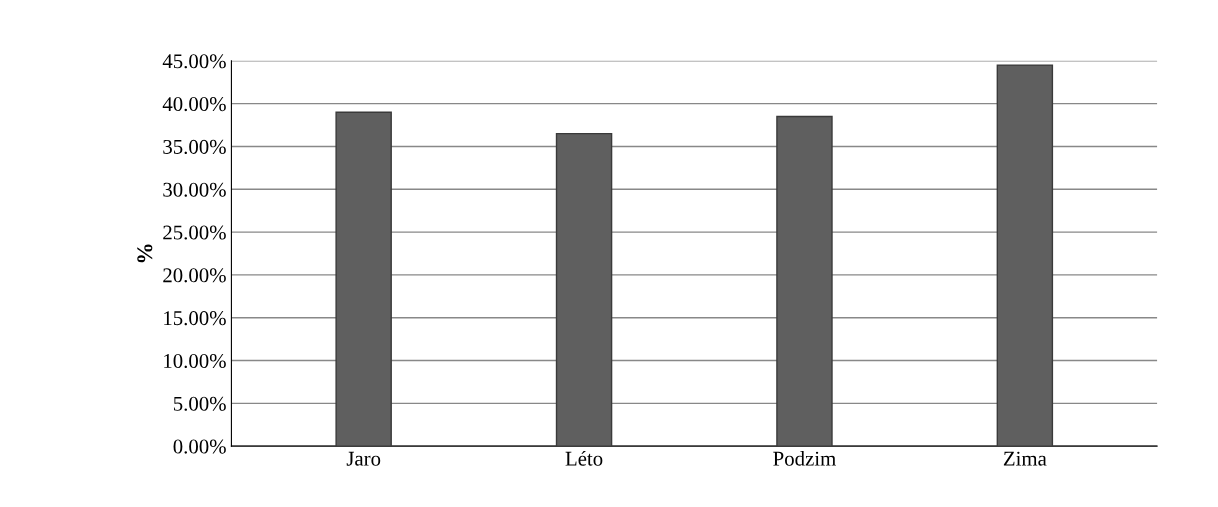 The image size is (1218, 507). Describe the element at coordinates (584, 458) in the screenshot. I see `x-tick-label: Léto` at that location.